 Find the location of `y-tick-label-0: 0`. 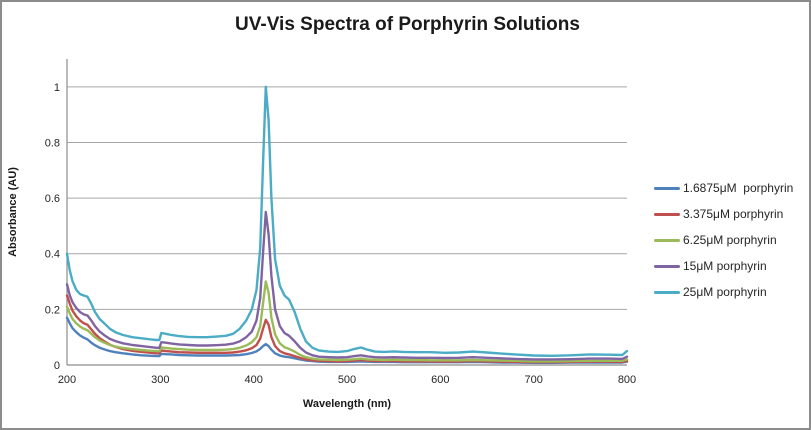

y-tick-label-0: 0 is located at coordinates (57, 366).